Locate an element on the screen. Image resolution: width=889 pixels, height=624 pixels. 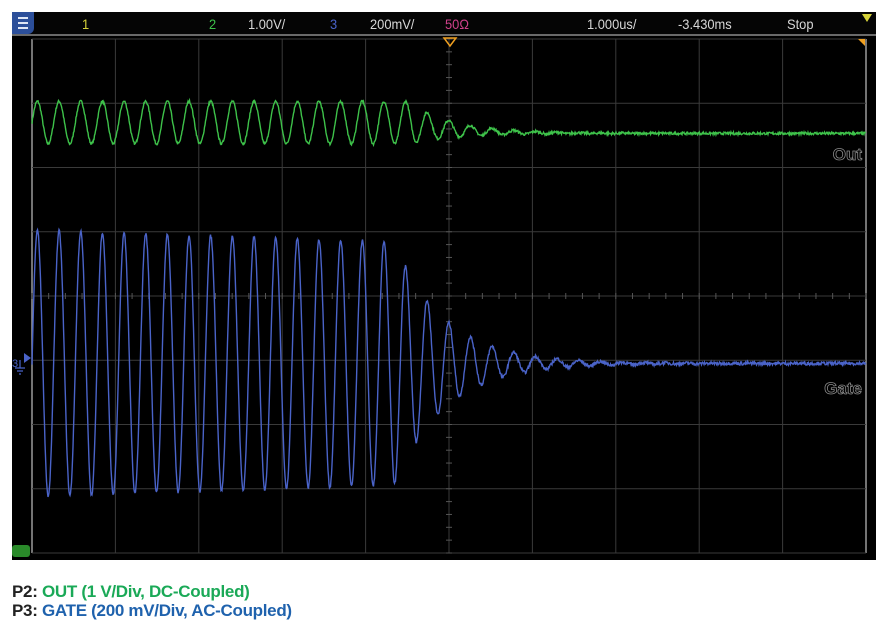
timebase: 1.000us/ is located at coordinates (612, 24).